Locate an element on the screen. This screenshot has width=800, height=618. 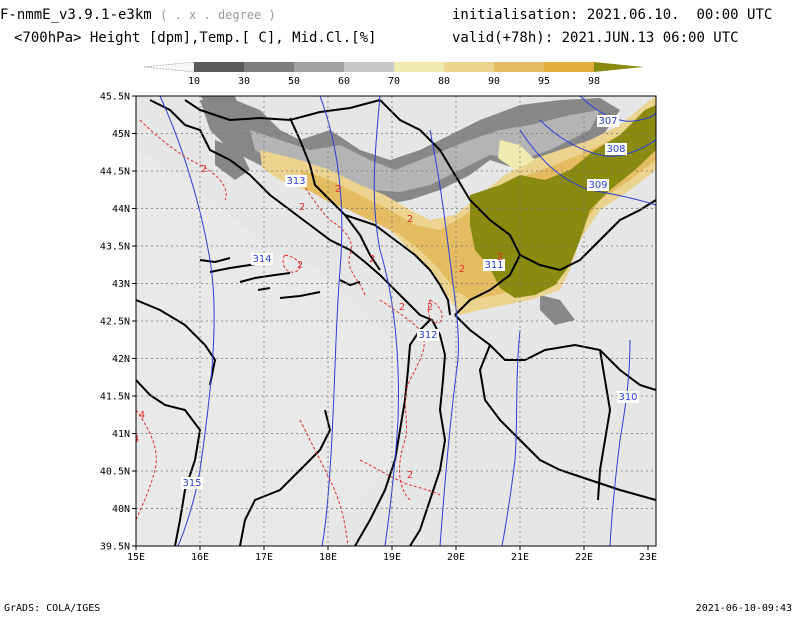
colorbar-label: 90 is located at coordinates (494, 81).